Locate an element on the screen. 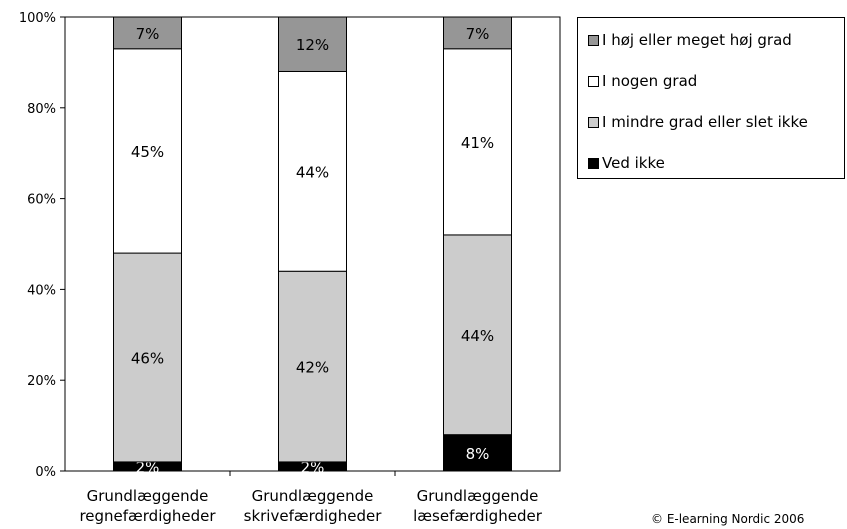 Image resolution: width=847 pixels, height=529 pixels. category-label: Grundlæggende skrivefærdigheder is located at coordinates (313, 506).